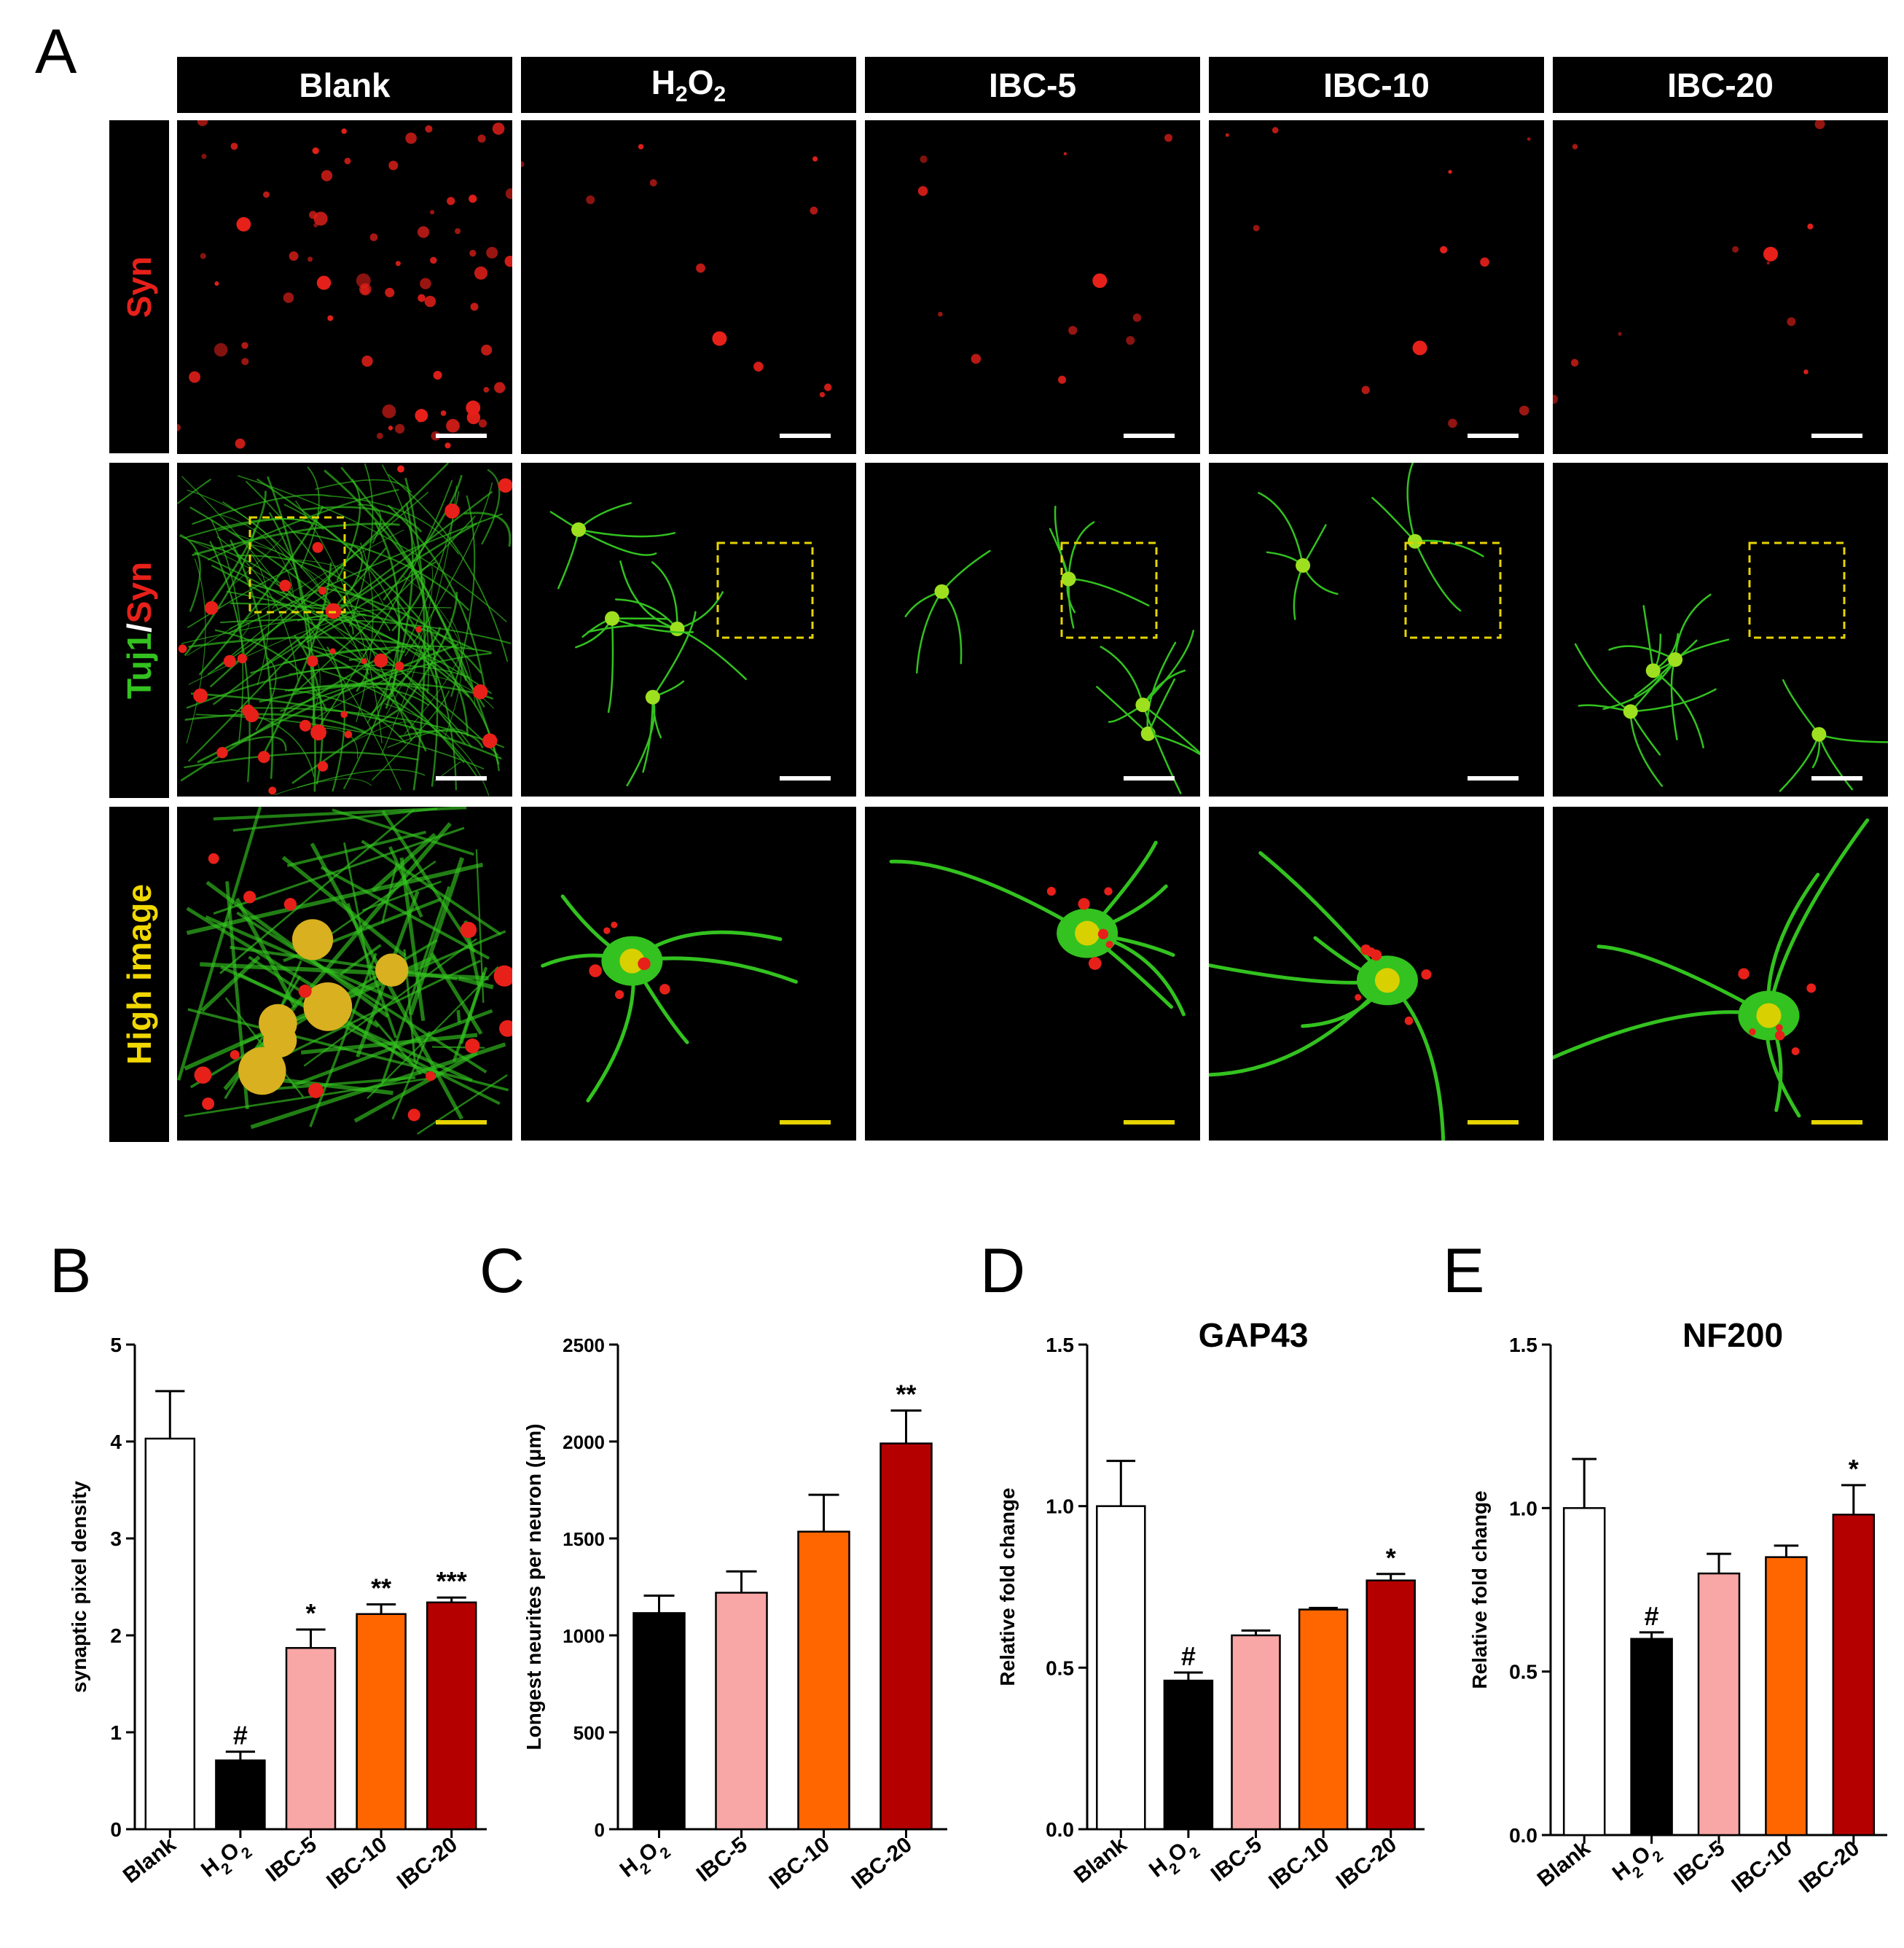 The height and width of the screenshot is (1948, 1904). What do you see at coordinates (800, 1864) in the screenshot?
I see `x-tick-label: IBC-10` at bounding box center [800, 1864].